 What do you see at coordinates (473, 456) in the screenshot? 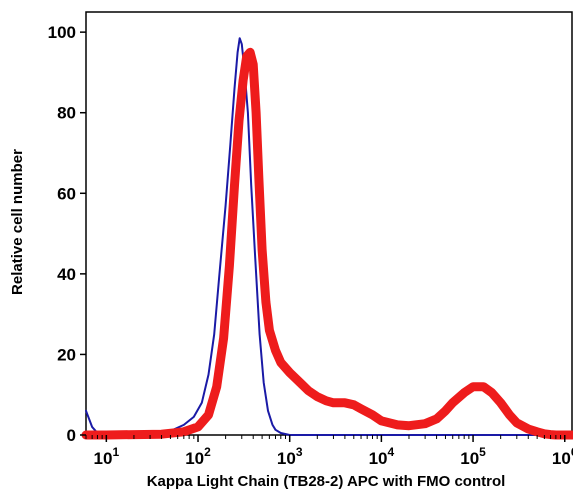
I see `x-tick-label: 10⁵` at bounding box center [473, 456].